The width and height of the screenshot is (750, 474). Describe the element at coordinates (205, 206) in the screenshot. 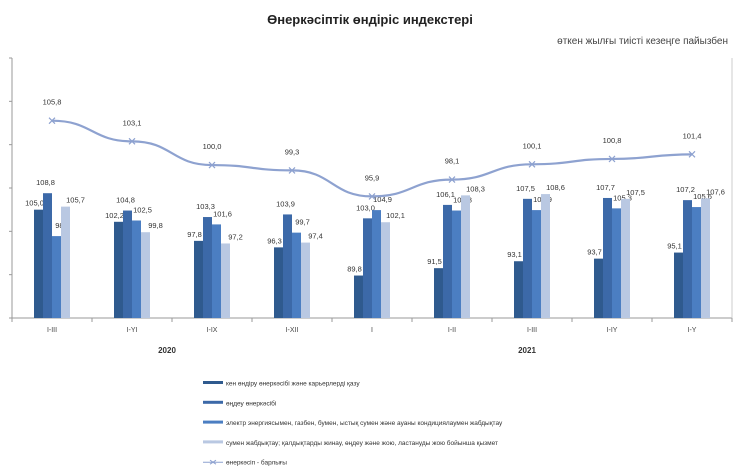

I see `bar-data-label: 103,3` at that location.